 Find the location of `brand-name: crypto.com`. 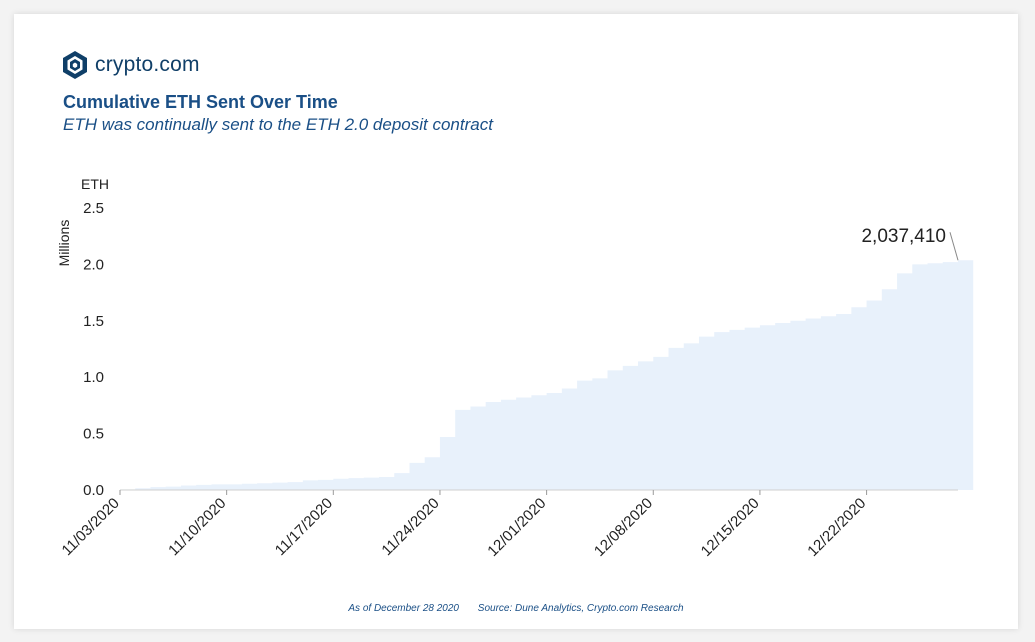

brand-name: crypto.com is located at coordinates (147, 64).